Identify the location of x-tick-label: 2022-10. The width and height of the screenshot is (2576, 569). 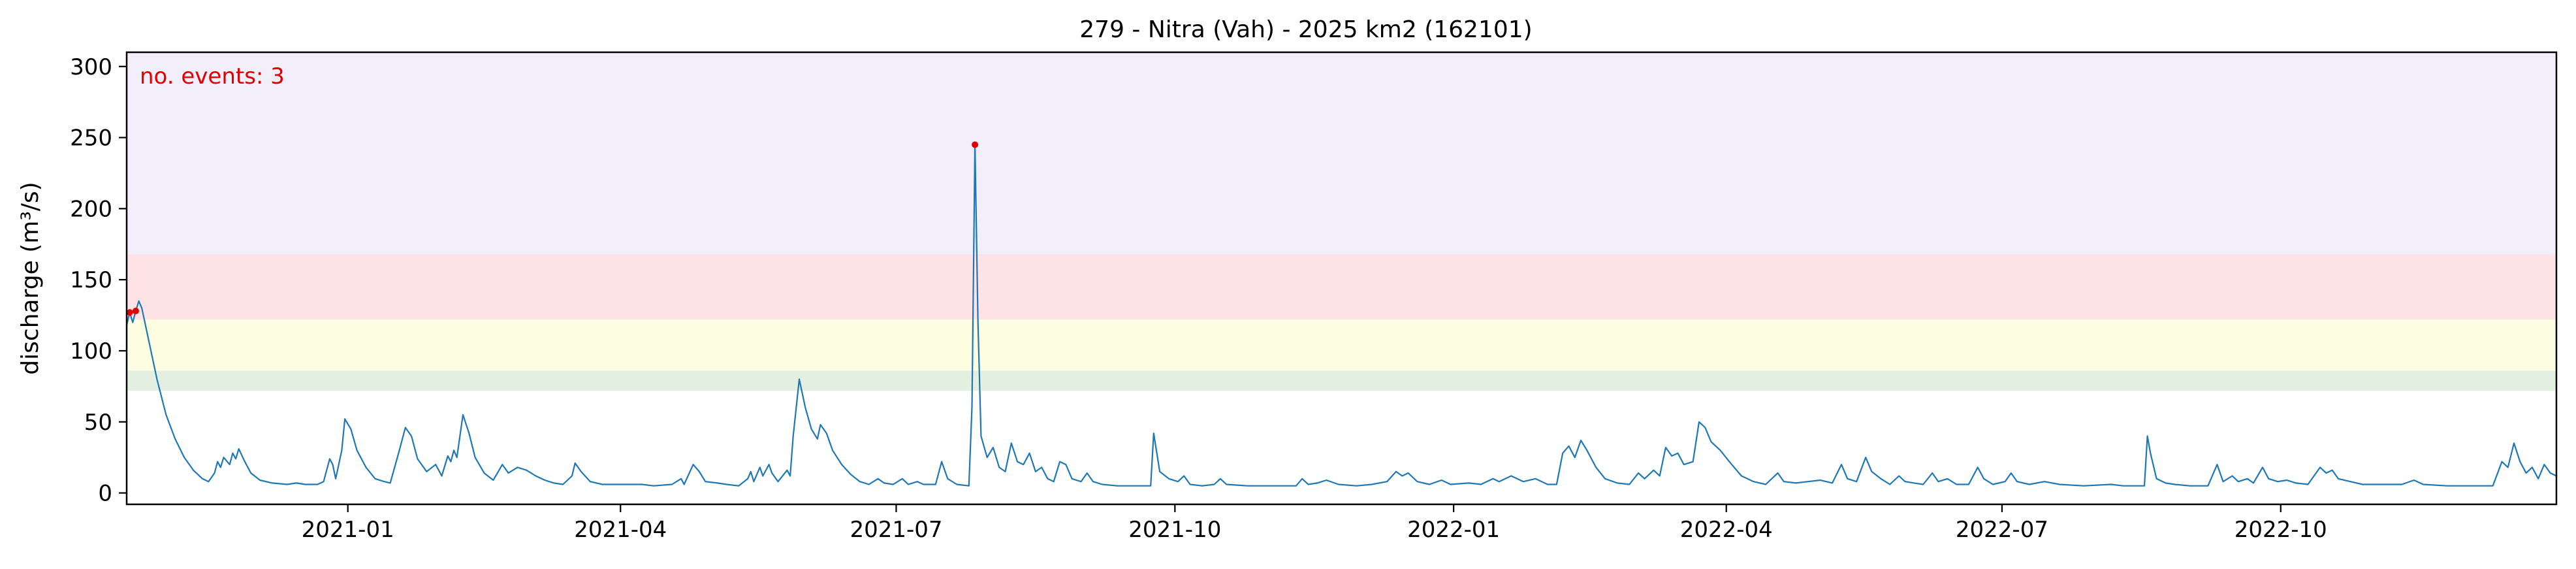
(2281, 530).